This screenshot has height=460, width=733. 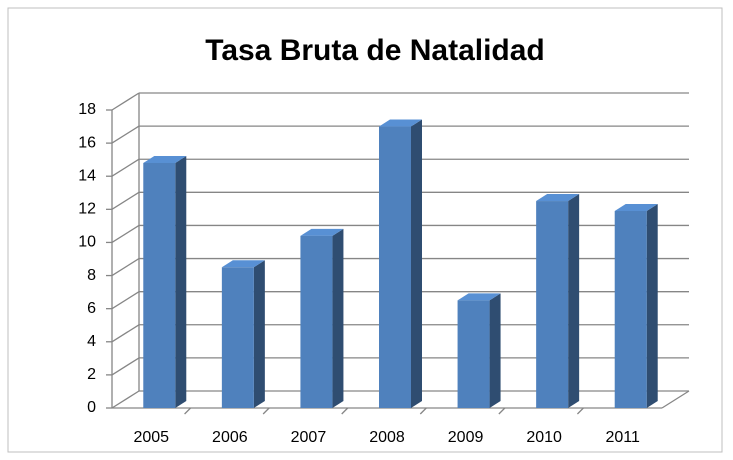 What do you see at coordinates (91, 341) in the screenshot?
I see `y-tick-label: 4` at bounding box center [91, 341].